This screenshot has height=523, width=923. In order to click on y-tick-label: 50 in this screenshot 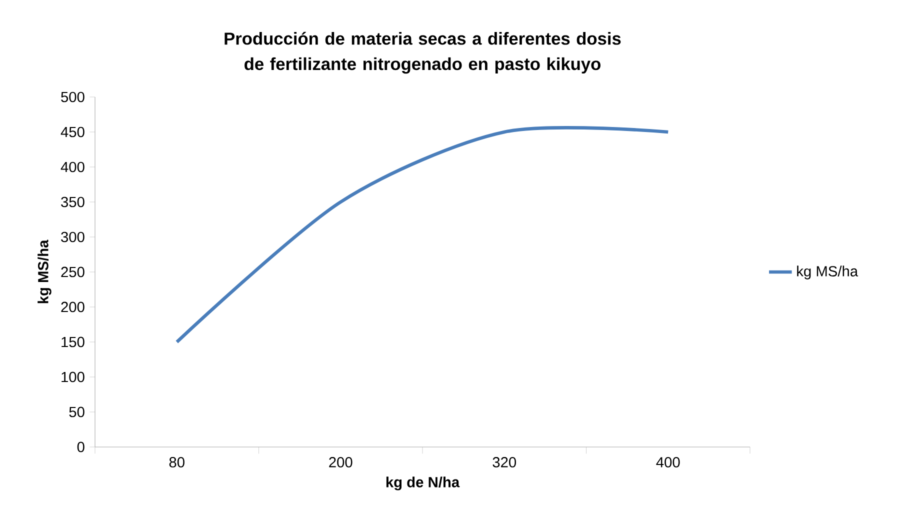, I will do `click(76, 412)`.